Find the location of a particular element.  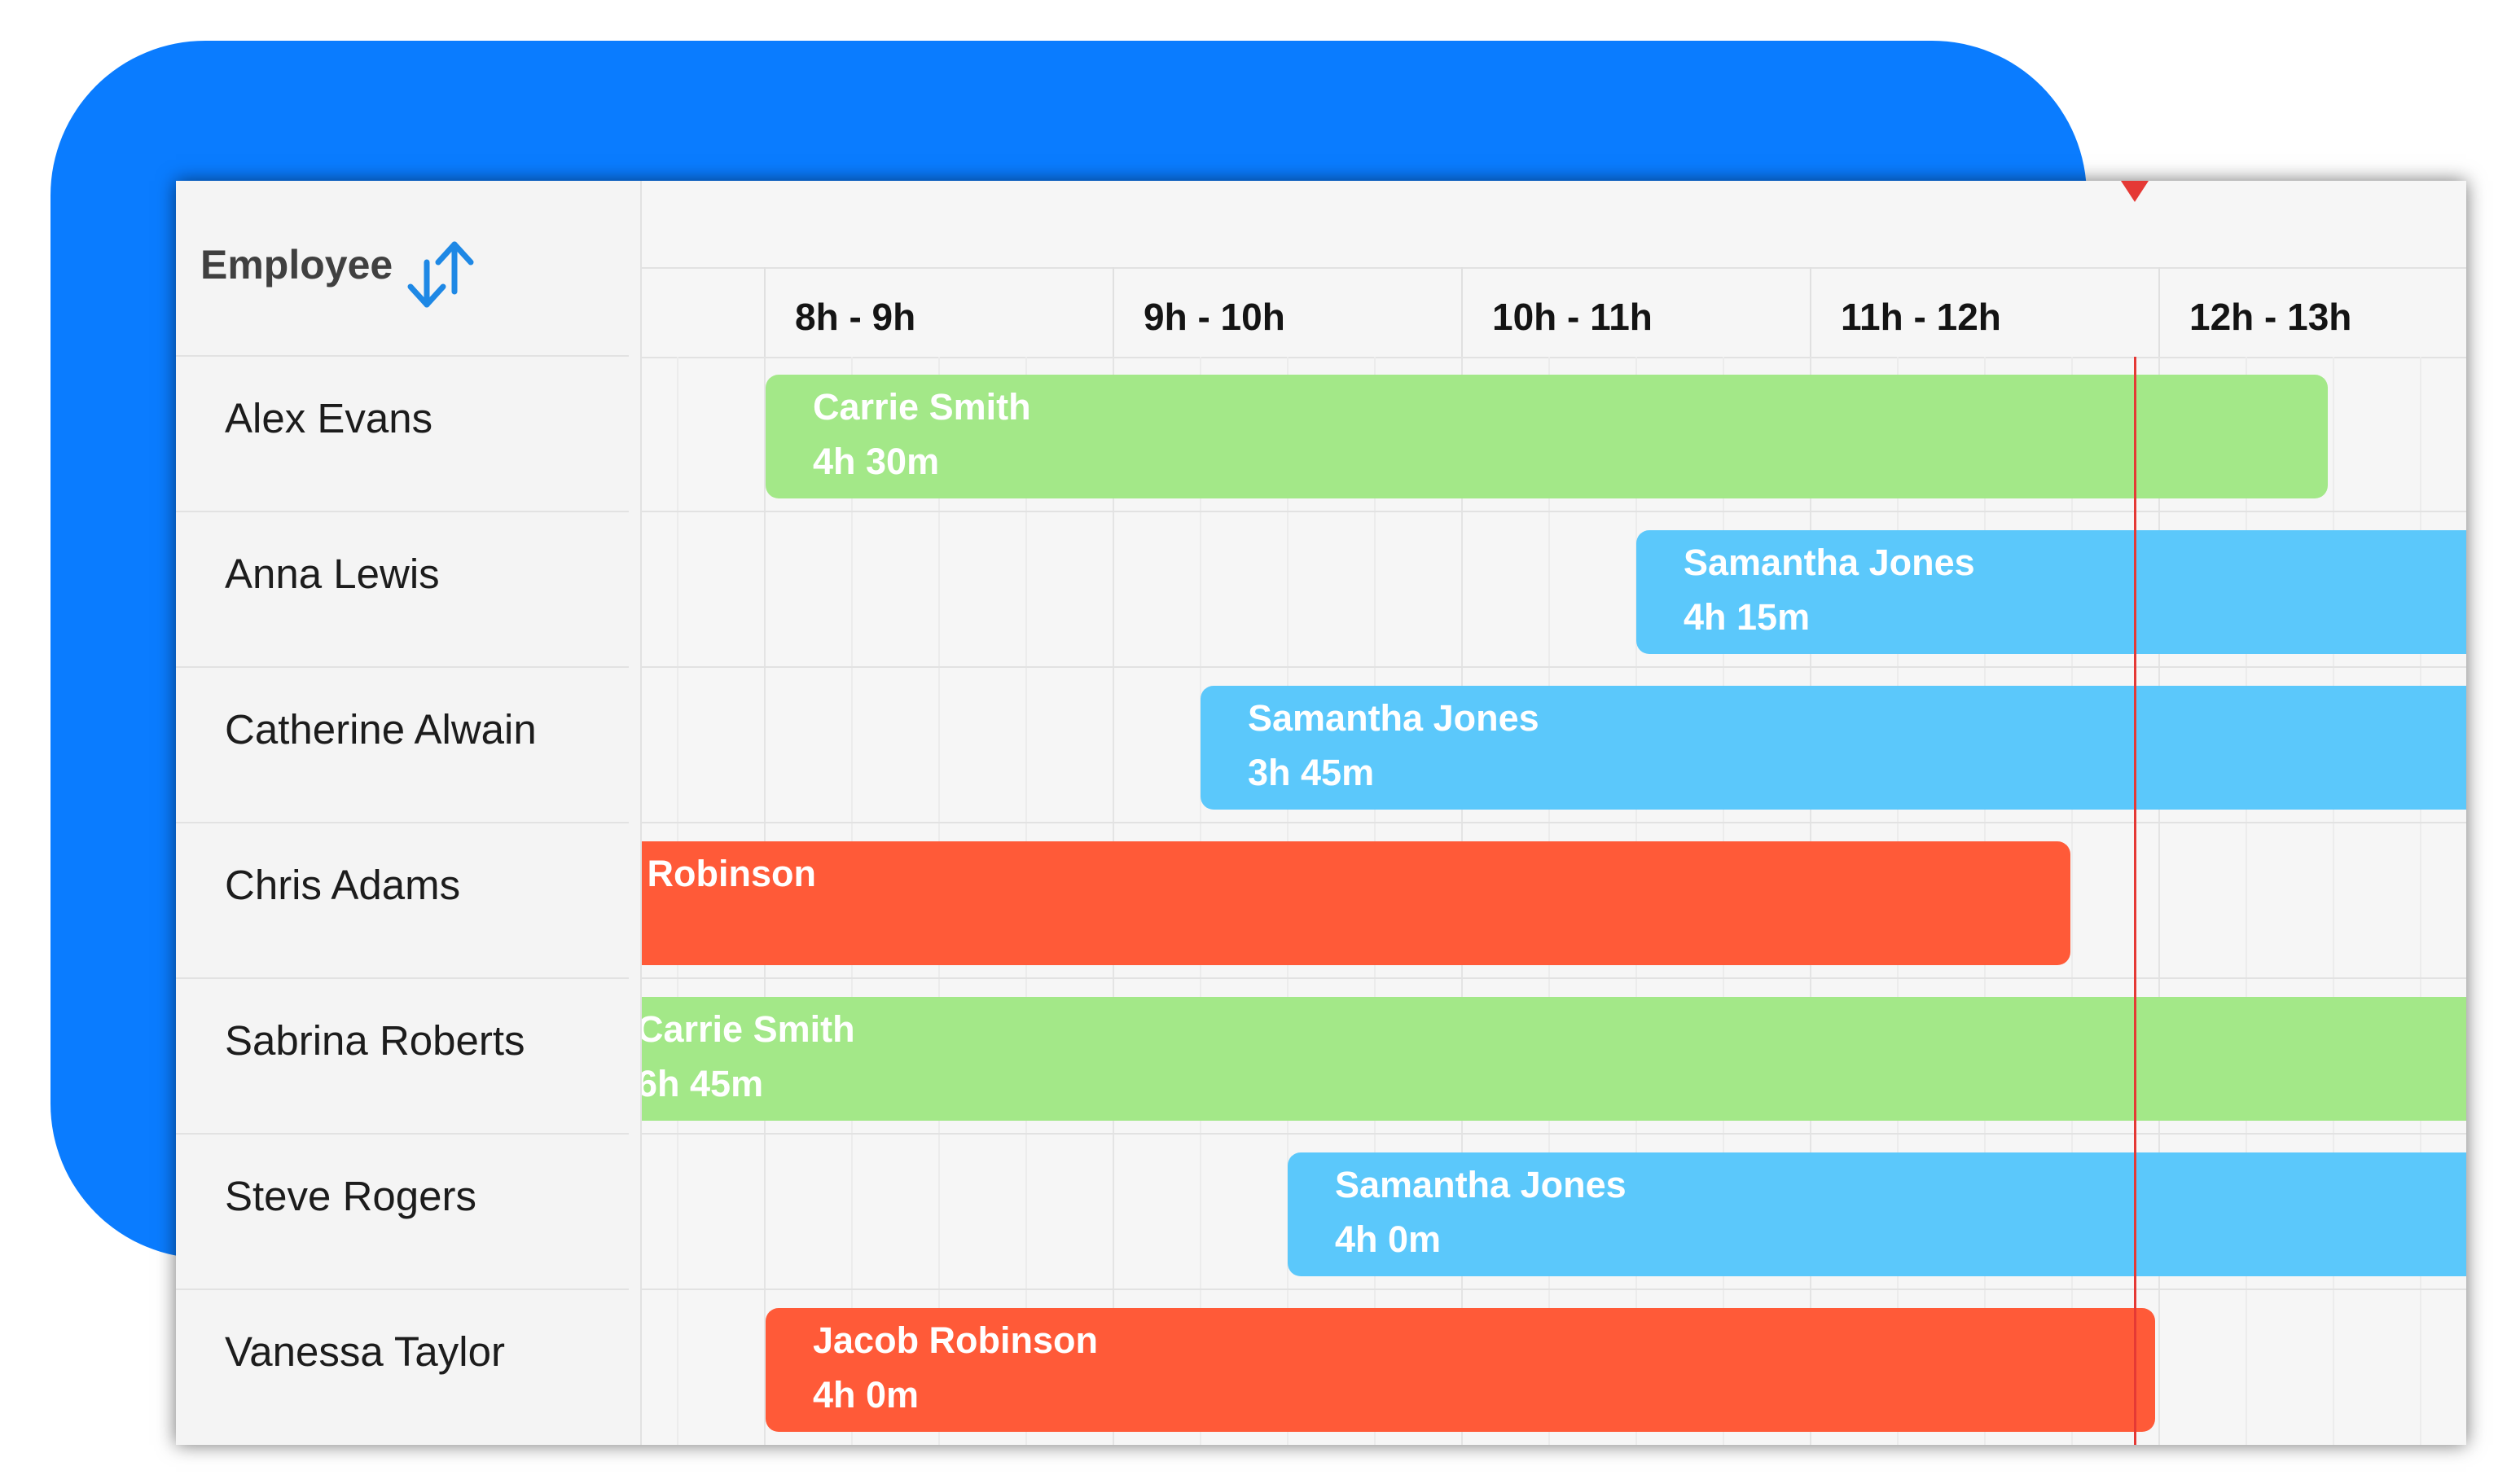

employee-column-header: Employee is located at coordinates (403, 269).